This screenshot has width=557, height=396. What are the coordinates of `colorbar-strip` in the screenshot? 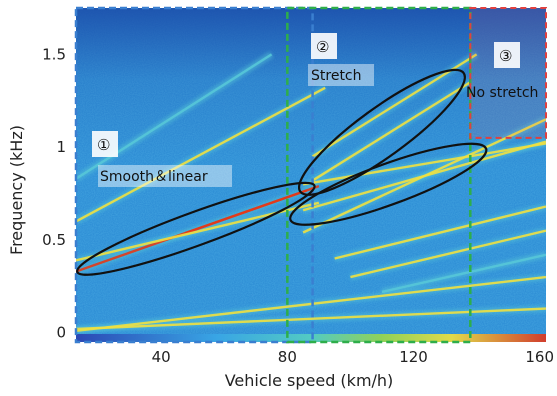 It's located at (311, 338).